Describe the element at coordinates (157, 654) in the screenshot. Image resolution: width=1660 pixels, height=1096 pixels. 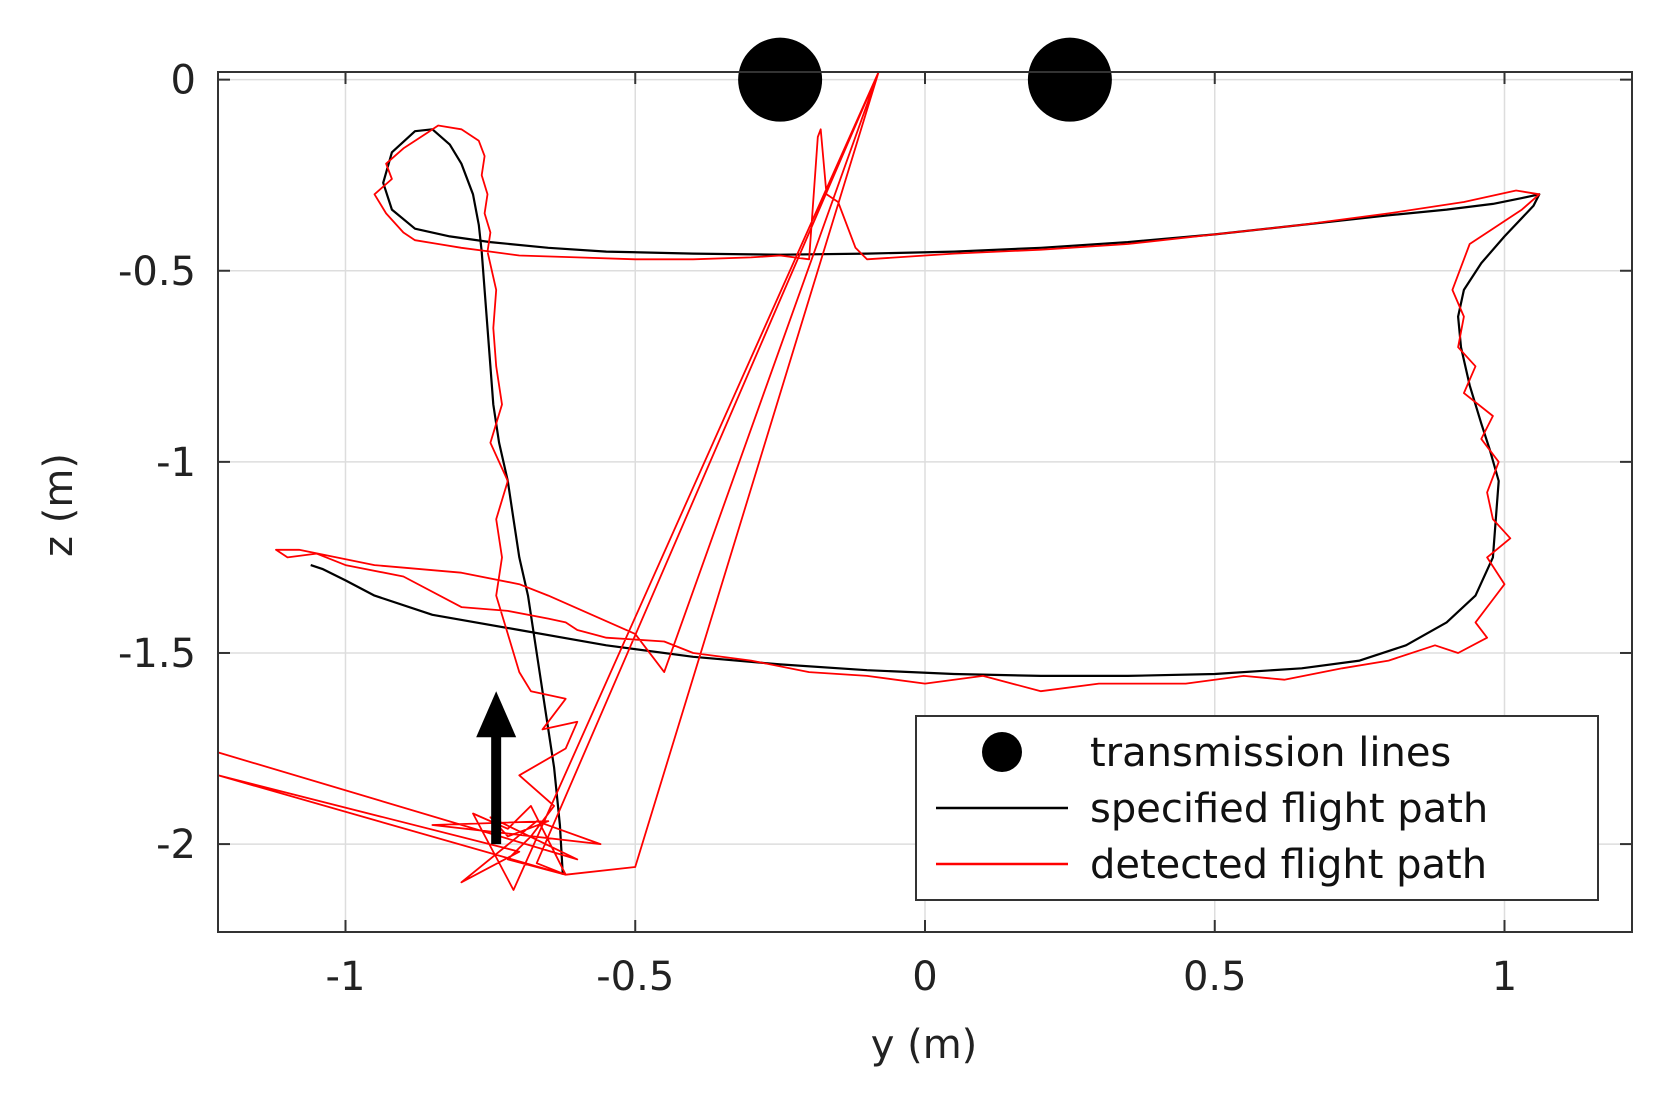
I see `y-tick-label: -1.5` at that location.